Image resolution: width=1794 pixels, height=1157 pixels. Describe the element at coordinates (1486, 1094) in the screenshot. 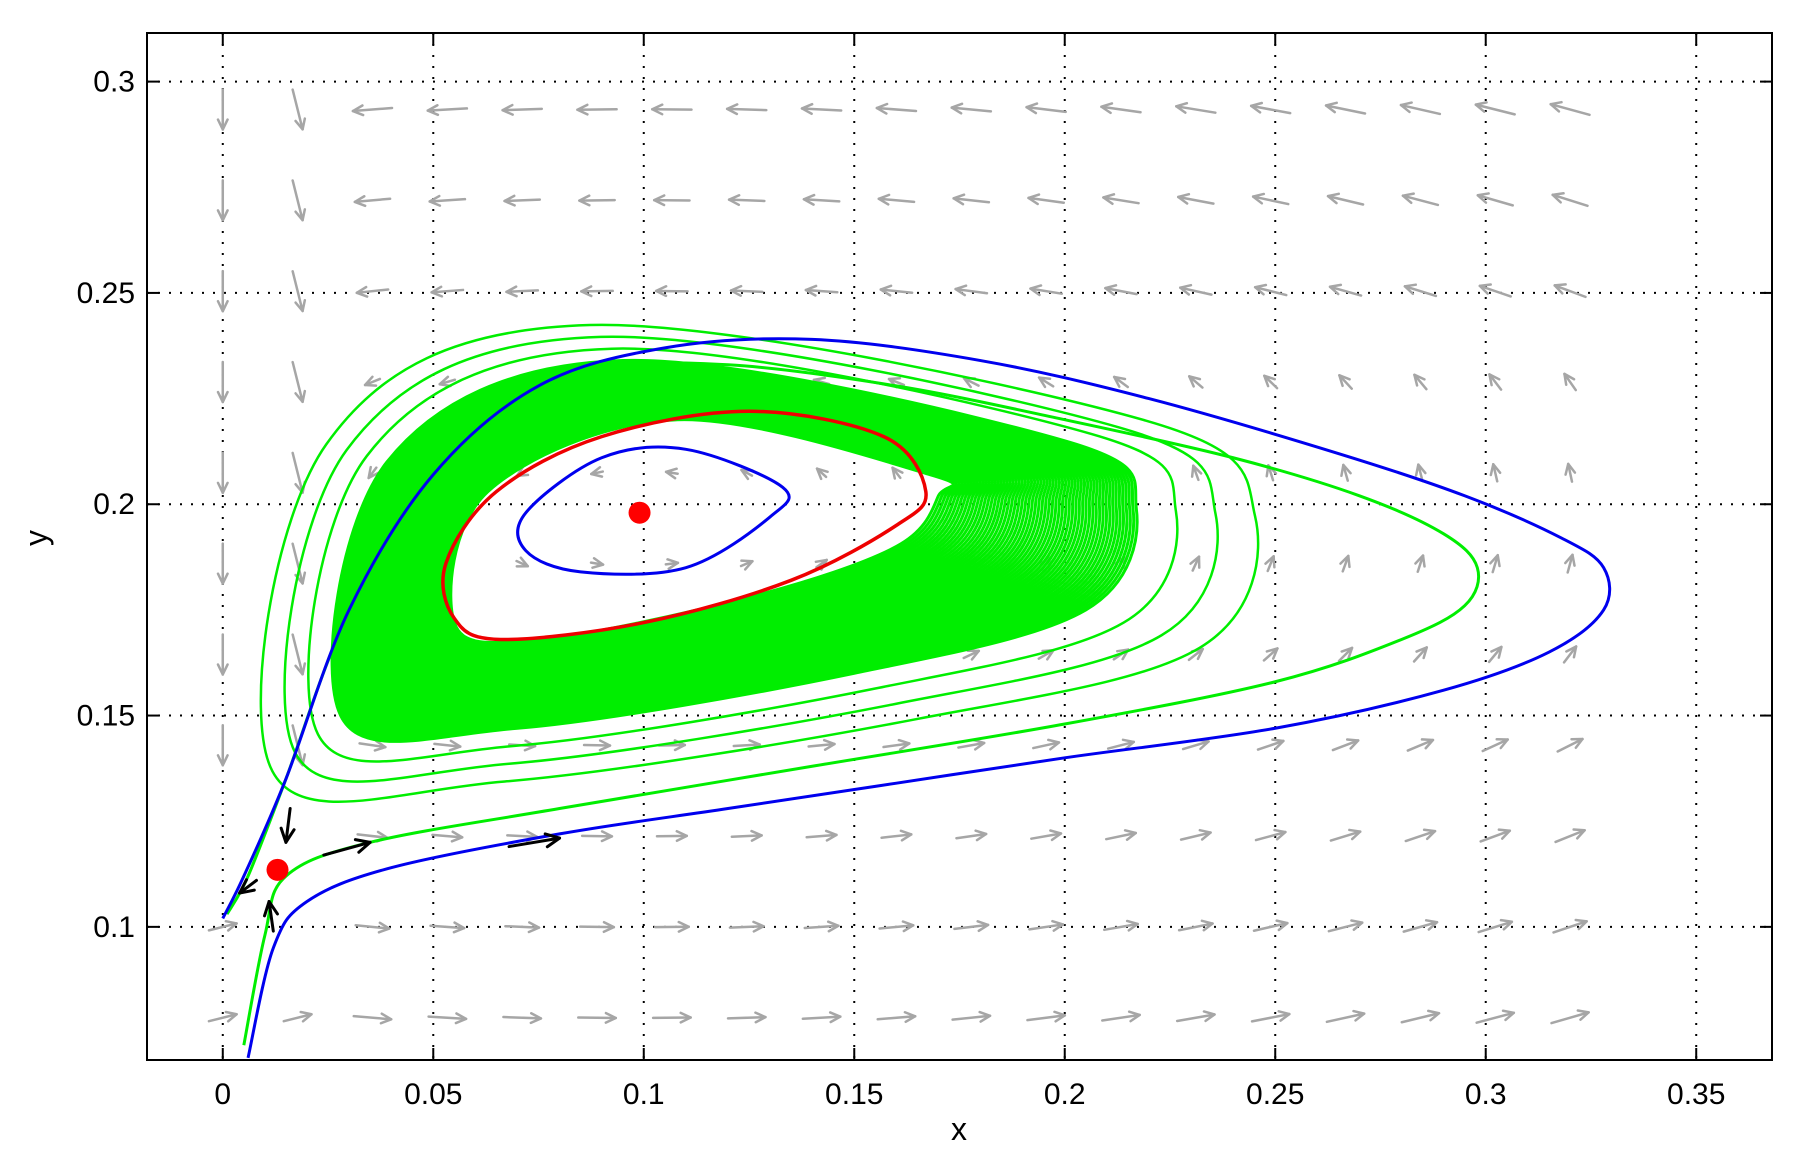

I see `x-tick-label: 0.3` at that location.